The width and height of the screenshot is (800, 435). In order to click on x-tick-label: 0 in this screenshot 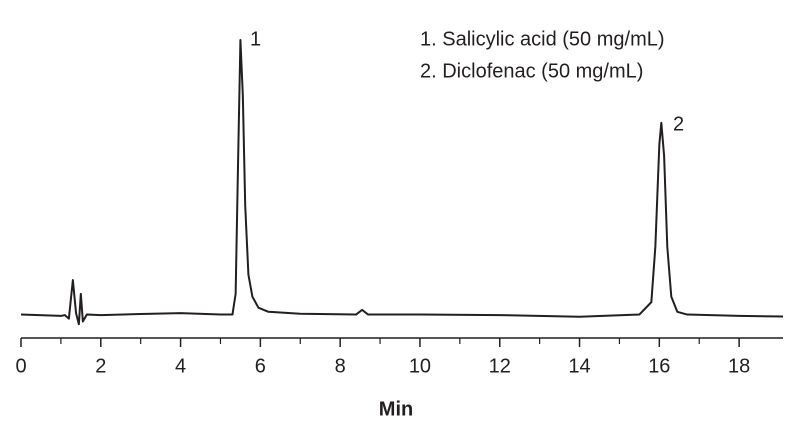, I will do `click(20, 366)`.